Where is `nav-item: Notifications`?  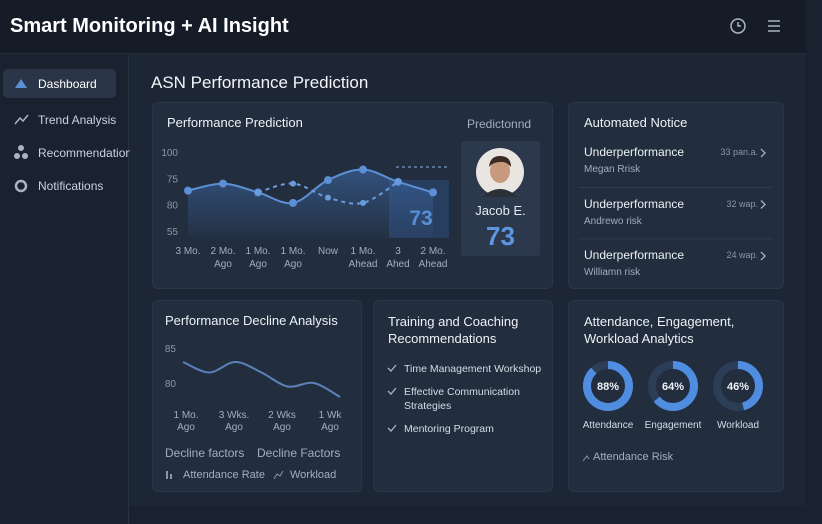
nav-item: Notifications is located at coordinates (59, 185).